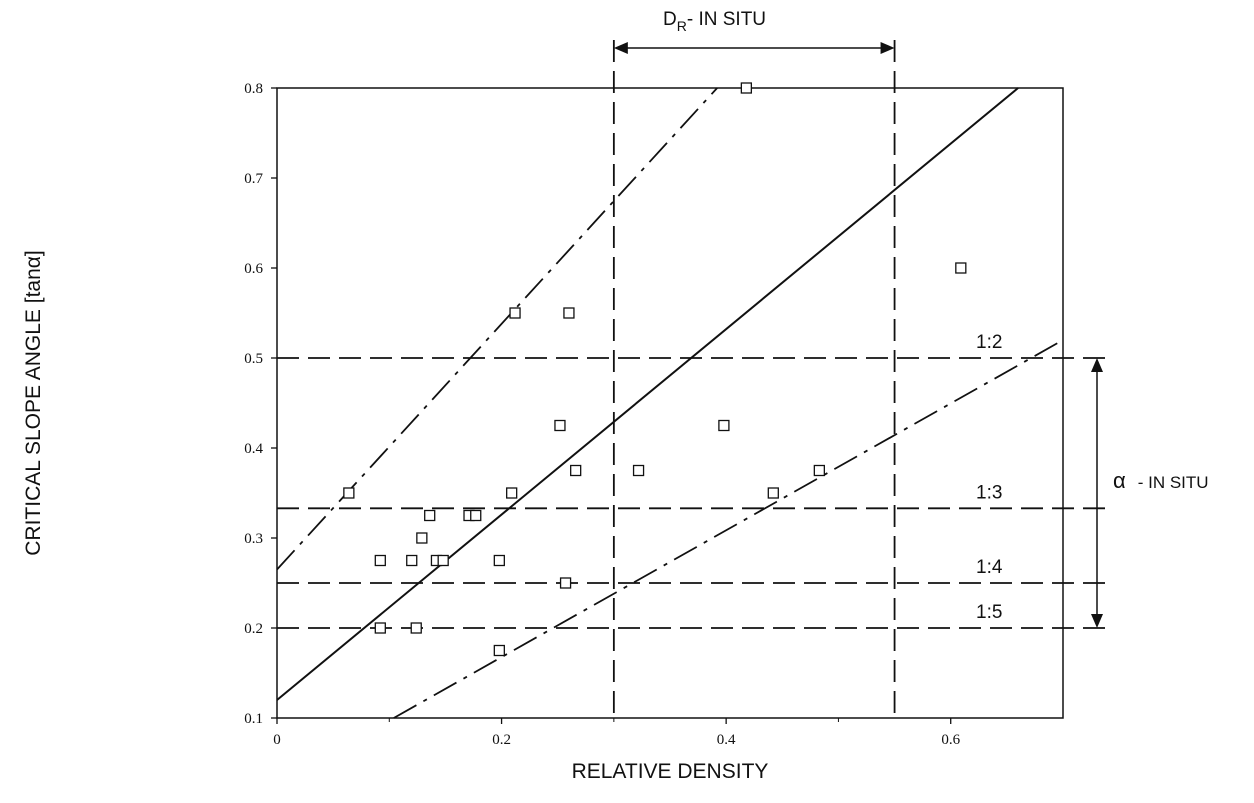 This screenshot has height=803, width=1254. I want to click on dr-in-situ-label: DR- IN SITU, so click(714, 21).